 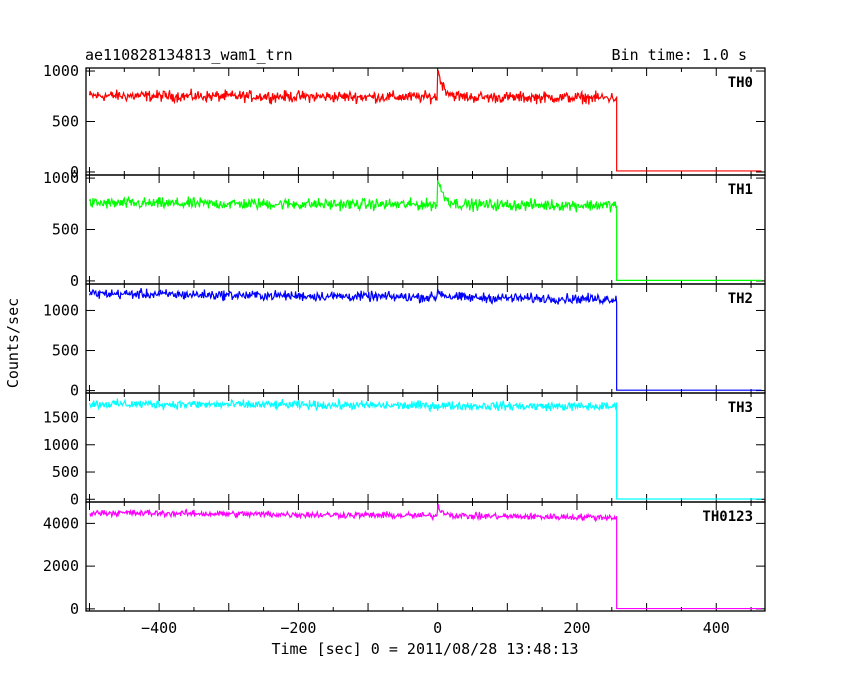 What do you see at coordinates (13, 343) in the screenshot?
I see `y-axis-label: Counts/sec` at bounding box center [13, 343].